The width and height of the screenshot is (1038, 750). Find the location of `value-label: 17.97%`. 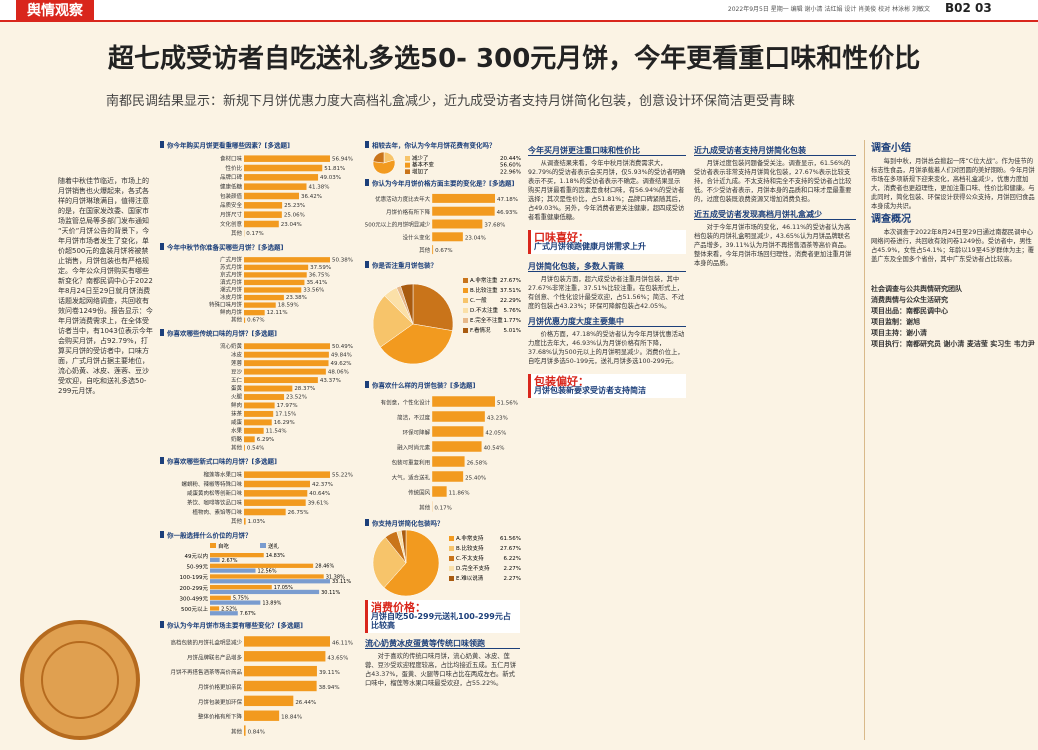

value-label: 17.97% is located at coordinates (287, 406).